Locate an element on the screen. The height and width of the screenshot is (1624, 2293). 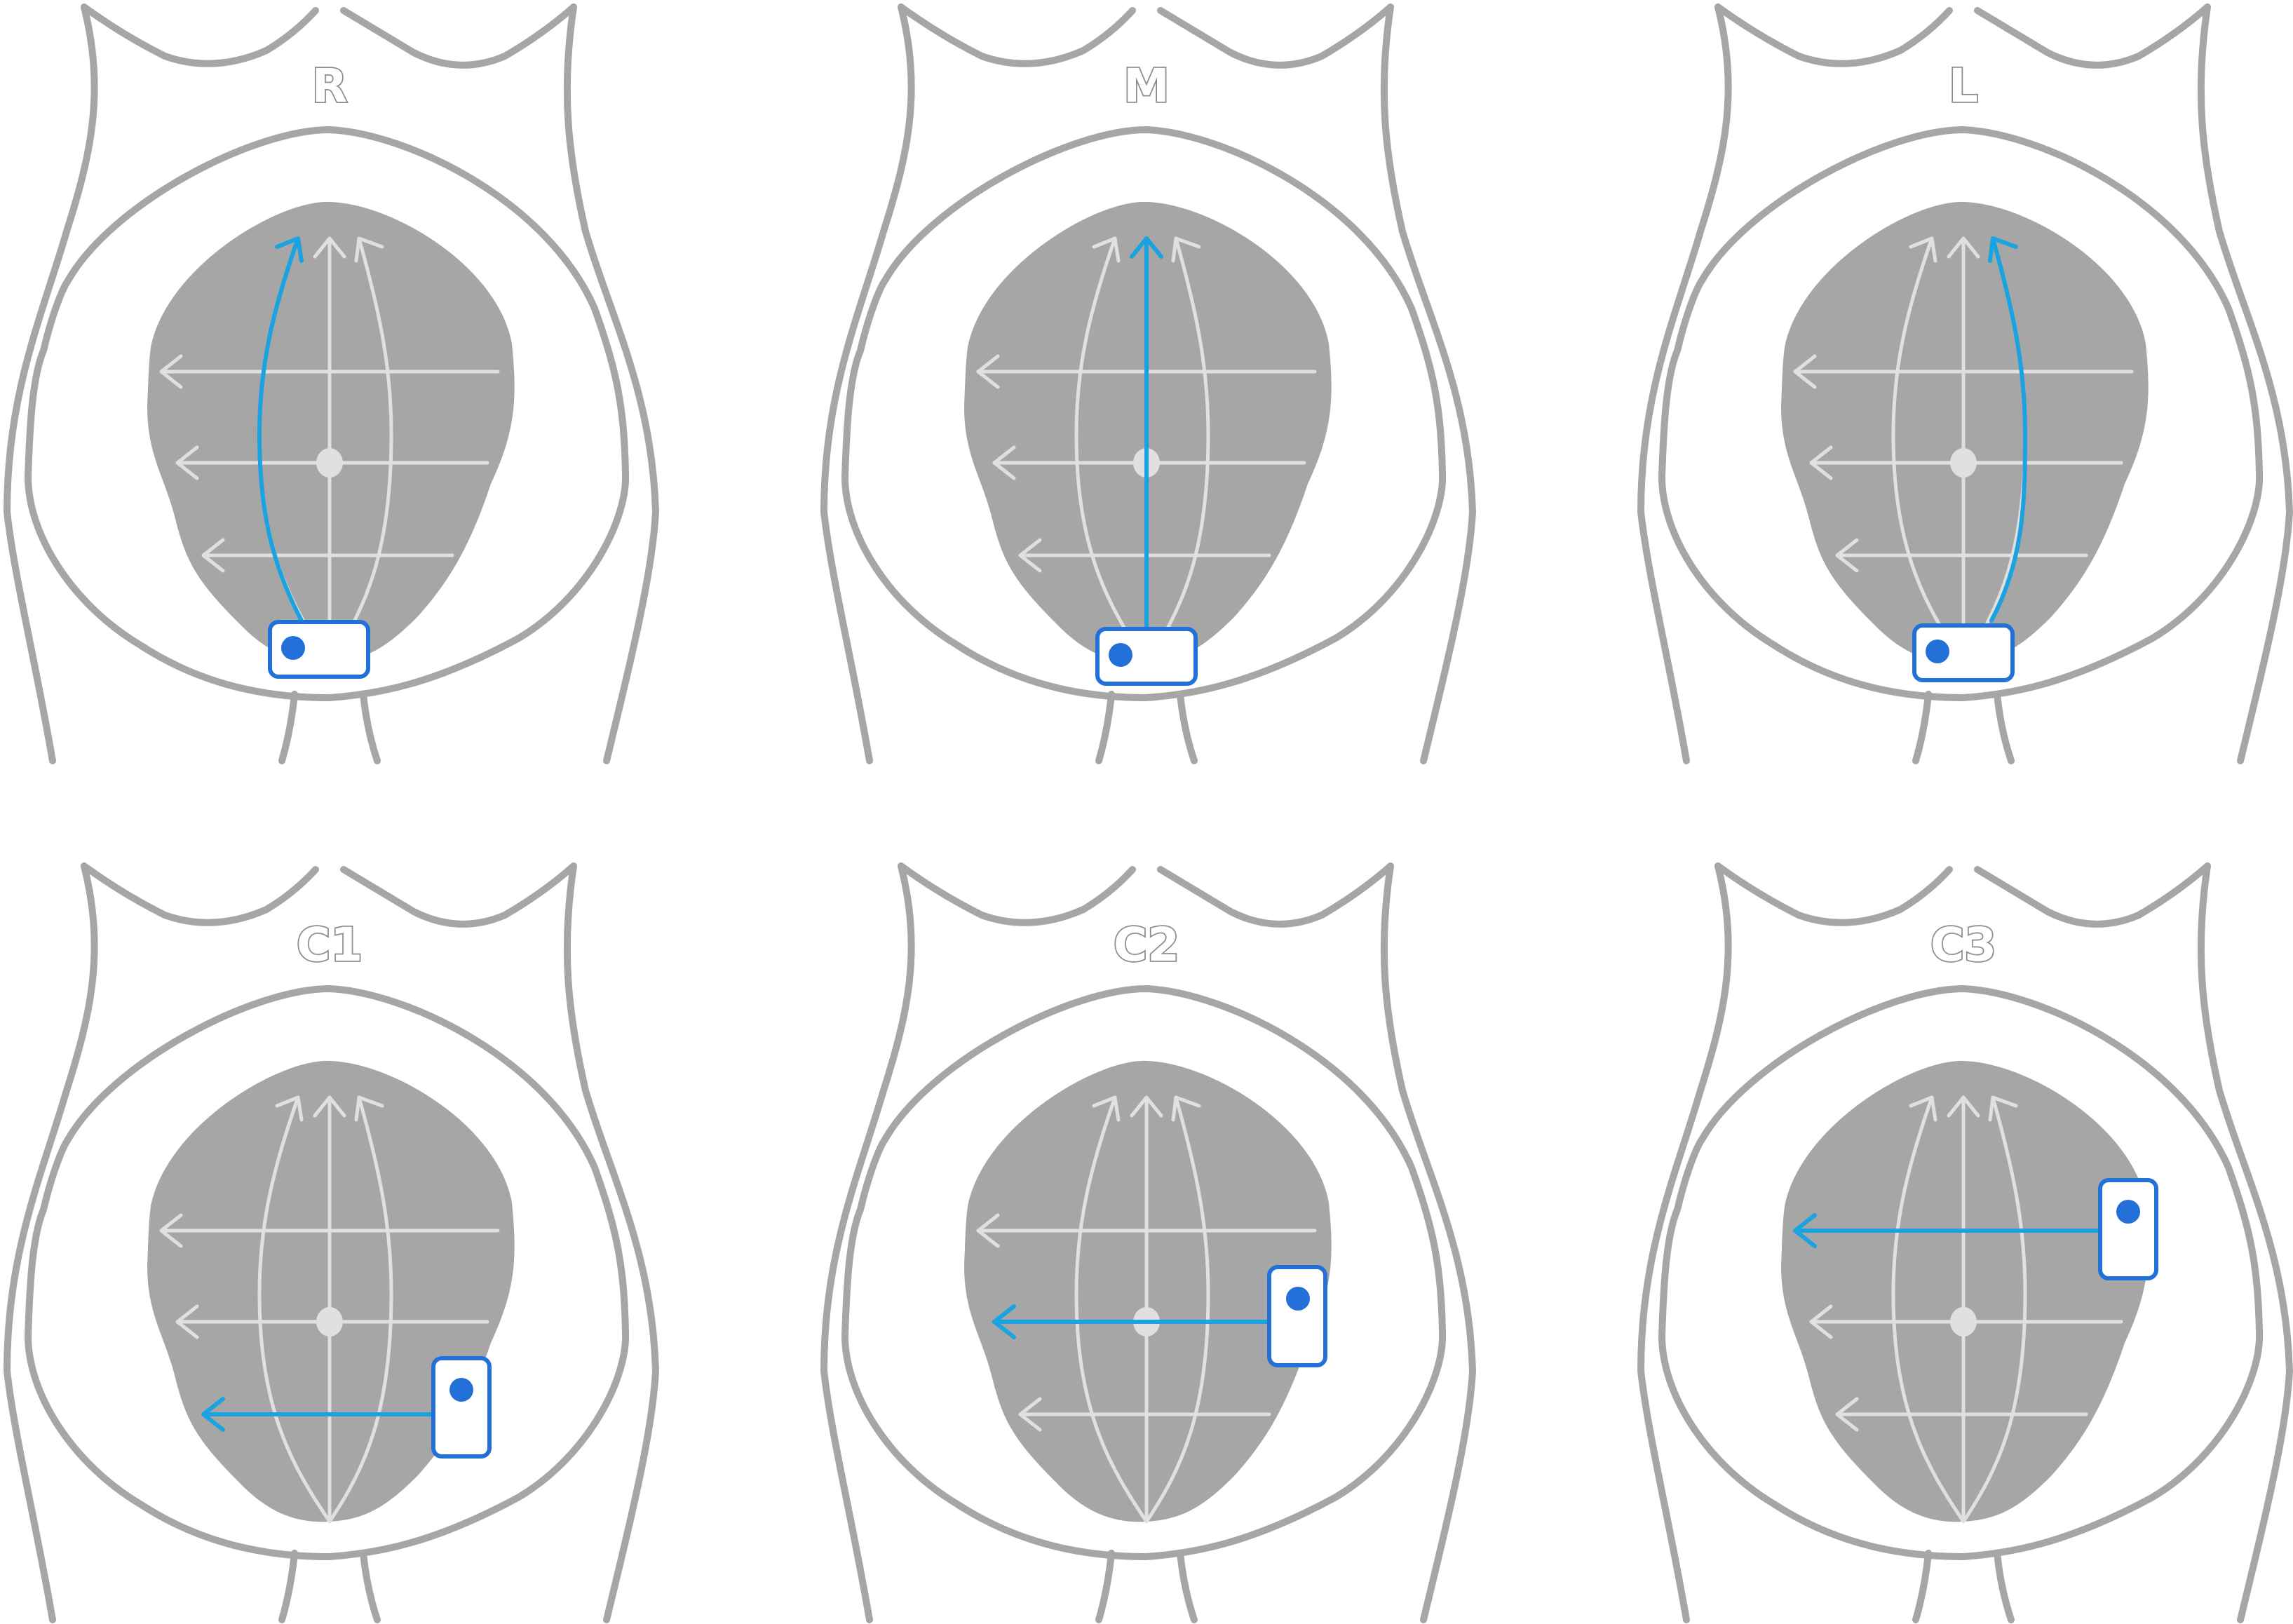
panel-label: R is located at coordinates (330, 86).